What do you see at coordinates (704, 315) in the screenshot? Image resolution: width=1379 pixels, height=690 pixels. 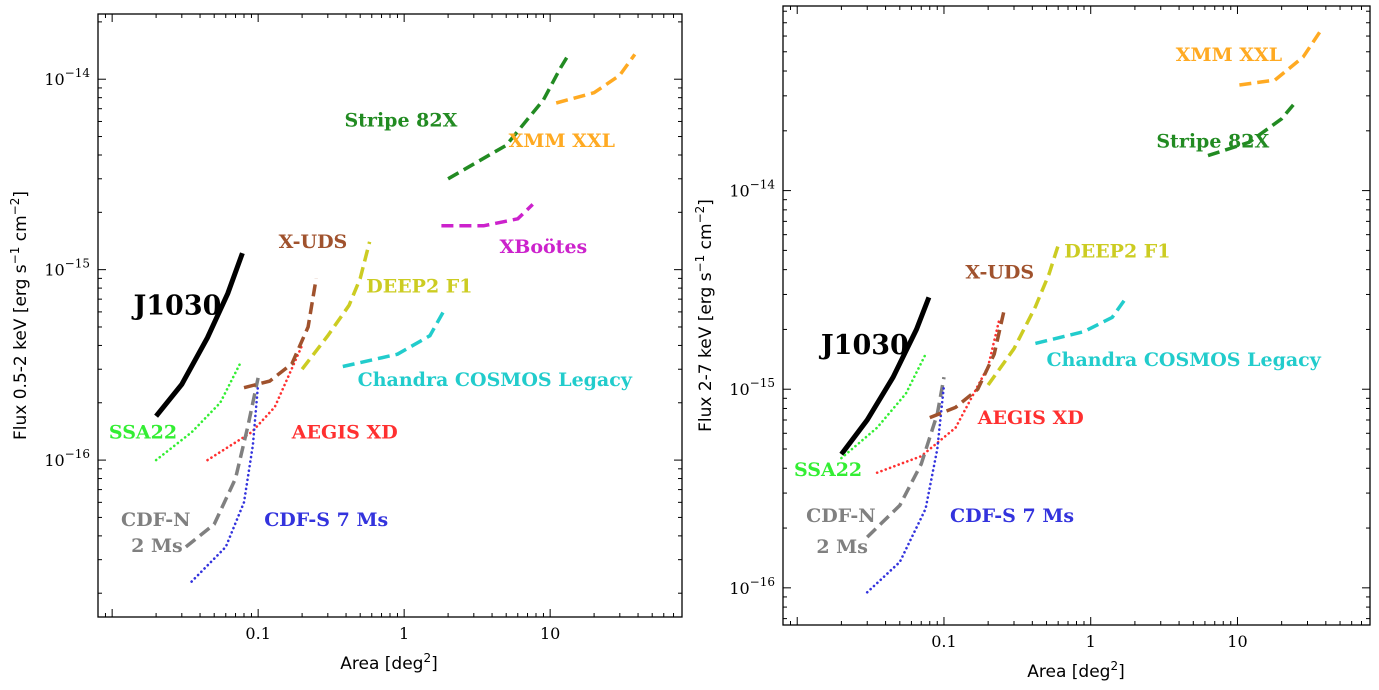 I see `y-axis-label: Flux 2-7 keV [erg s−1 cm−2]` at bounding box center [704, 315].